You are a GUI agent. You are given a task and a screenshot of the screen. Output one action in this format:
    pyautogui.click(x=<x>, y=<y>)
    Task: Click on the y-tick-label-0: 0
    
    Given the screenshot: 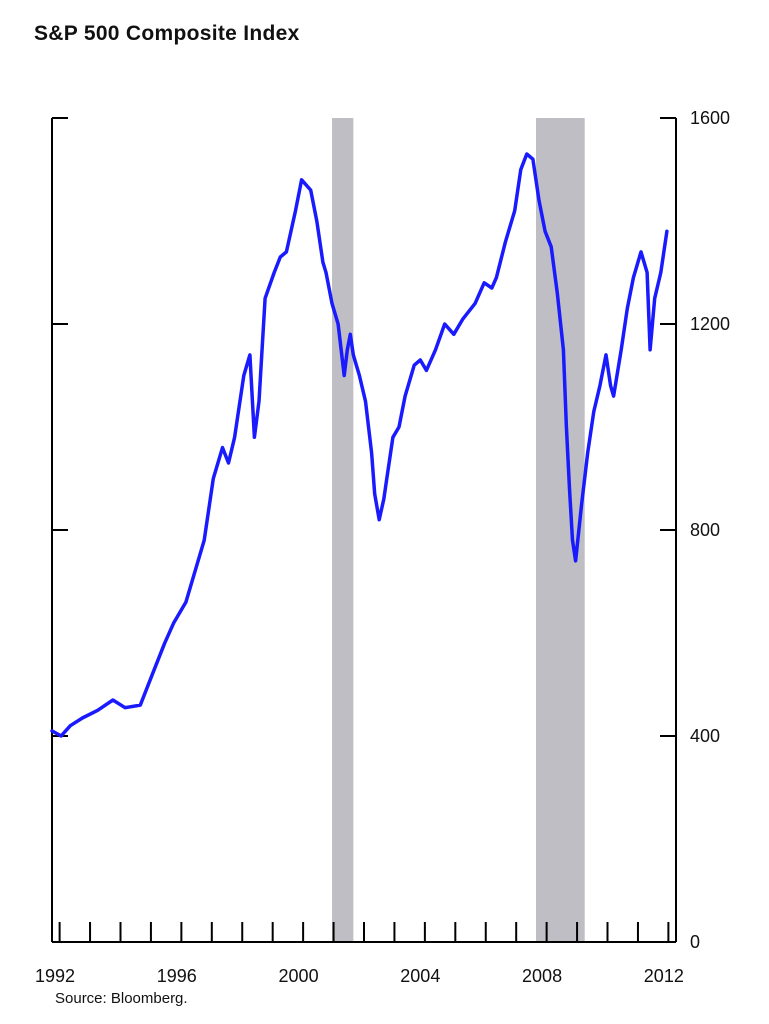 What is the action you would take?
    pyautogui.click(x=695, y=942)
    